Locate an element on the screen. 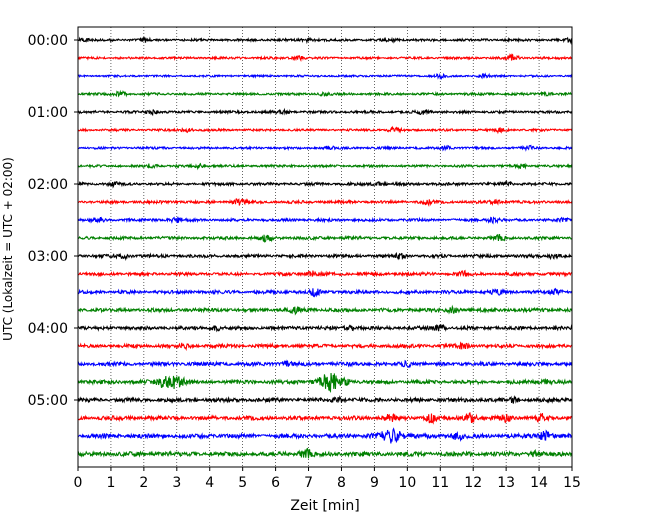 The image size is (650, 520). x-axis-ticks: 0 1 2 3 4 5 6 7 8 9 10 11 12 13 14 15 is located at coordinates (327, 479).